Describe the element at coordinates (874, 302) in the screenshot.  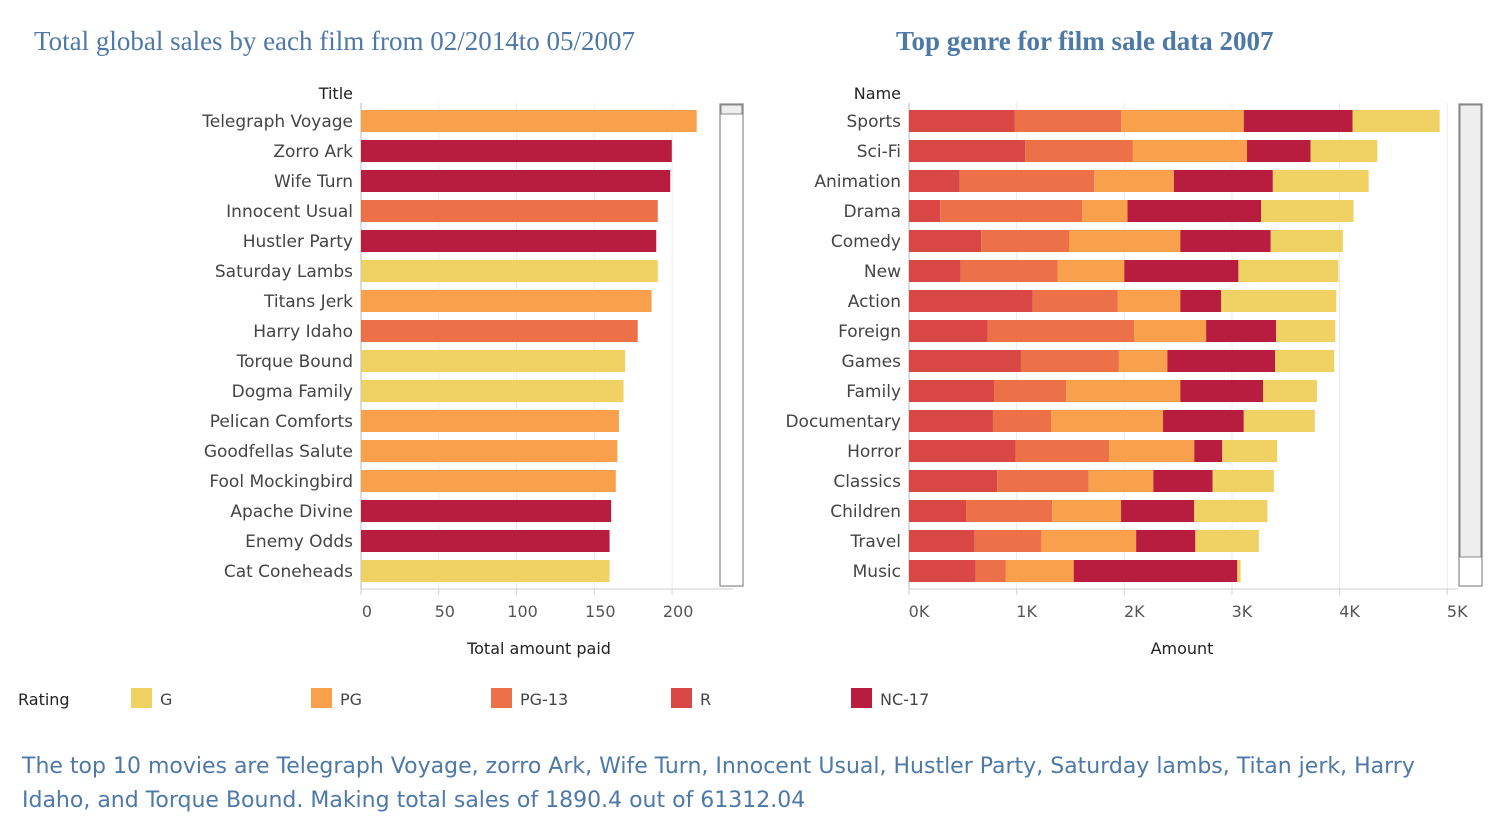
I see `category-label: Action` at that location.